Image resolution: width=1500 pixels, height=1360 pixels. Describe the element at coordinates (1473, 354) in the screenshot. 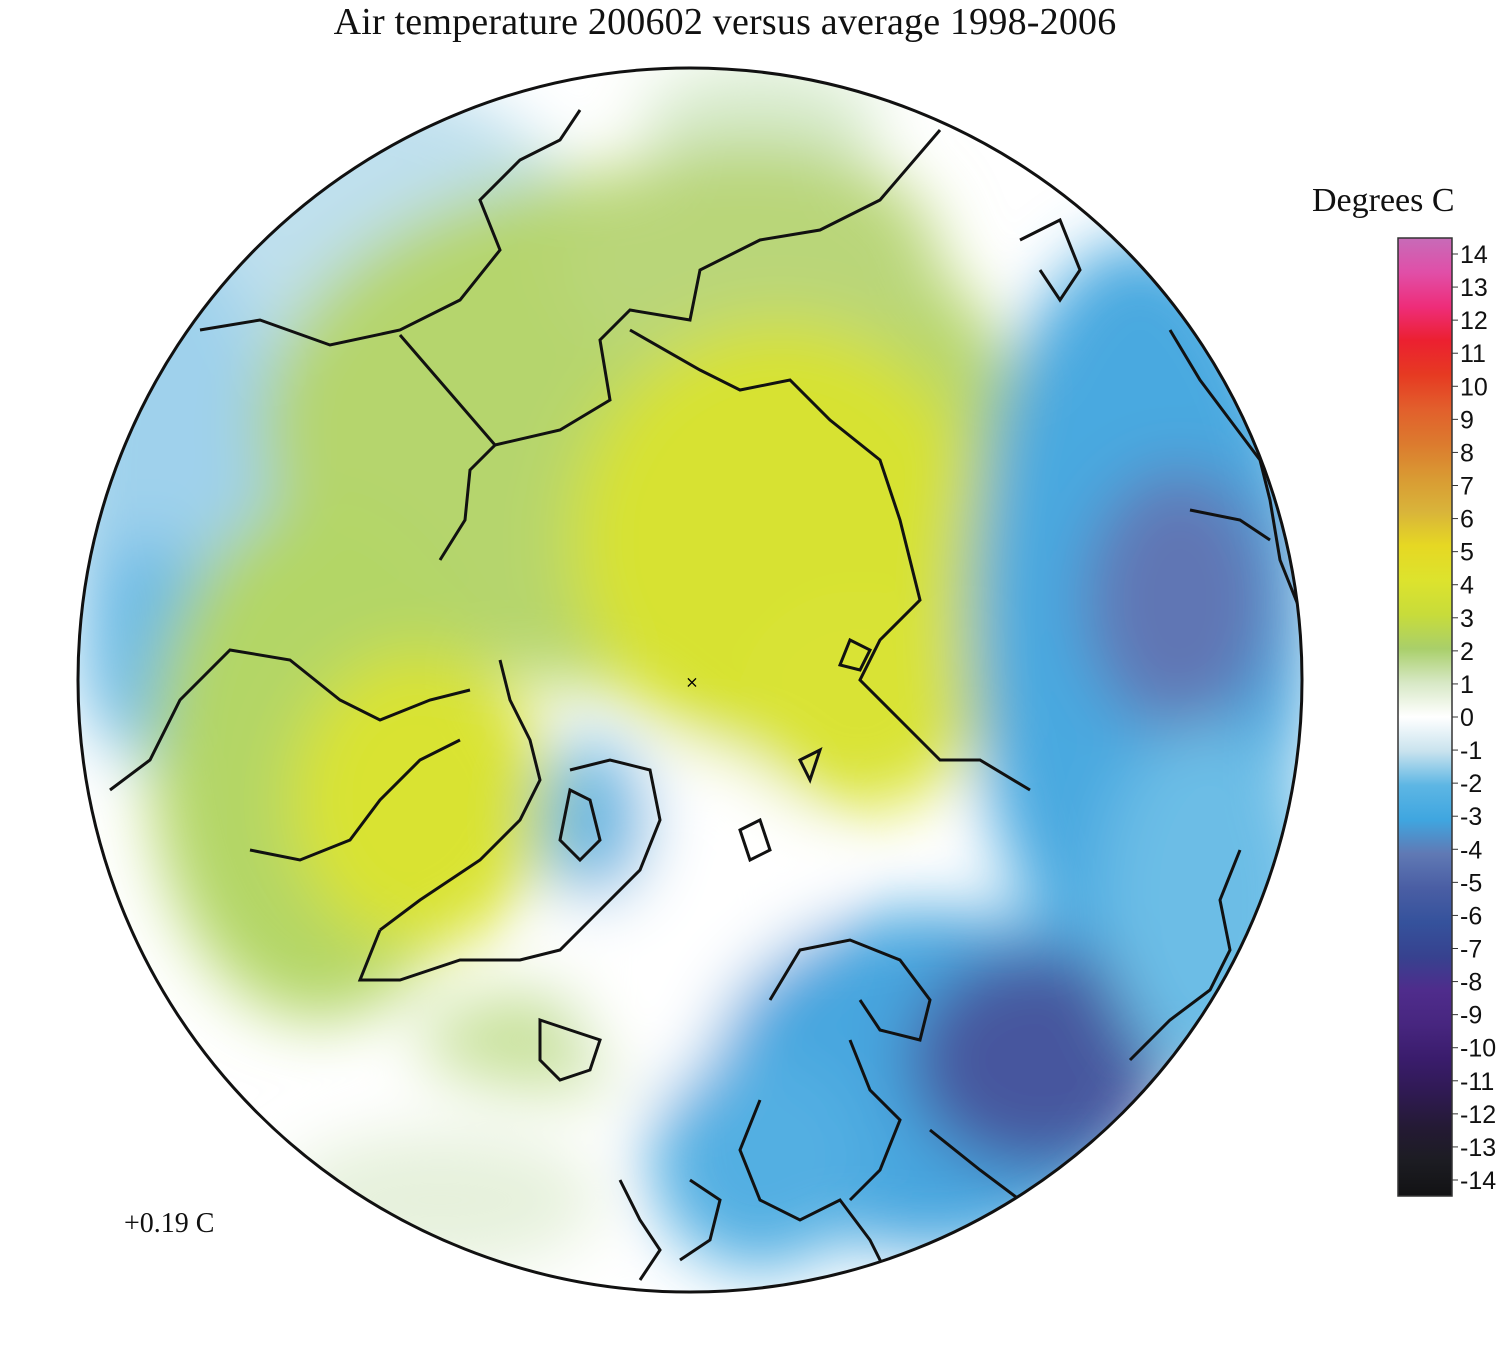

I see `legend-tick-label: 11` at that location.